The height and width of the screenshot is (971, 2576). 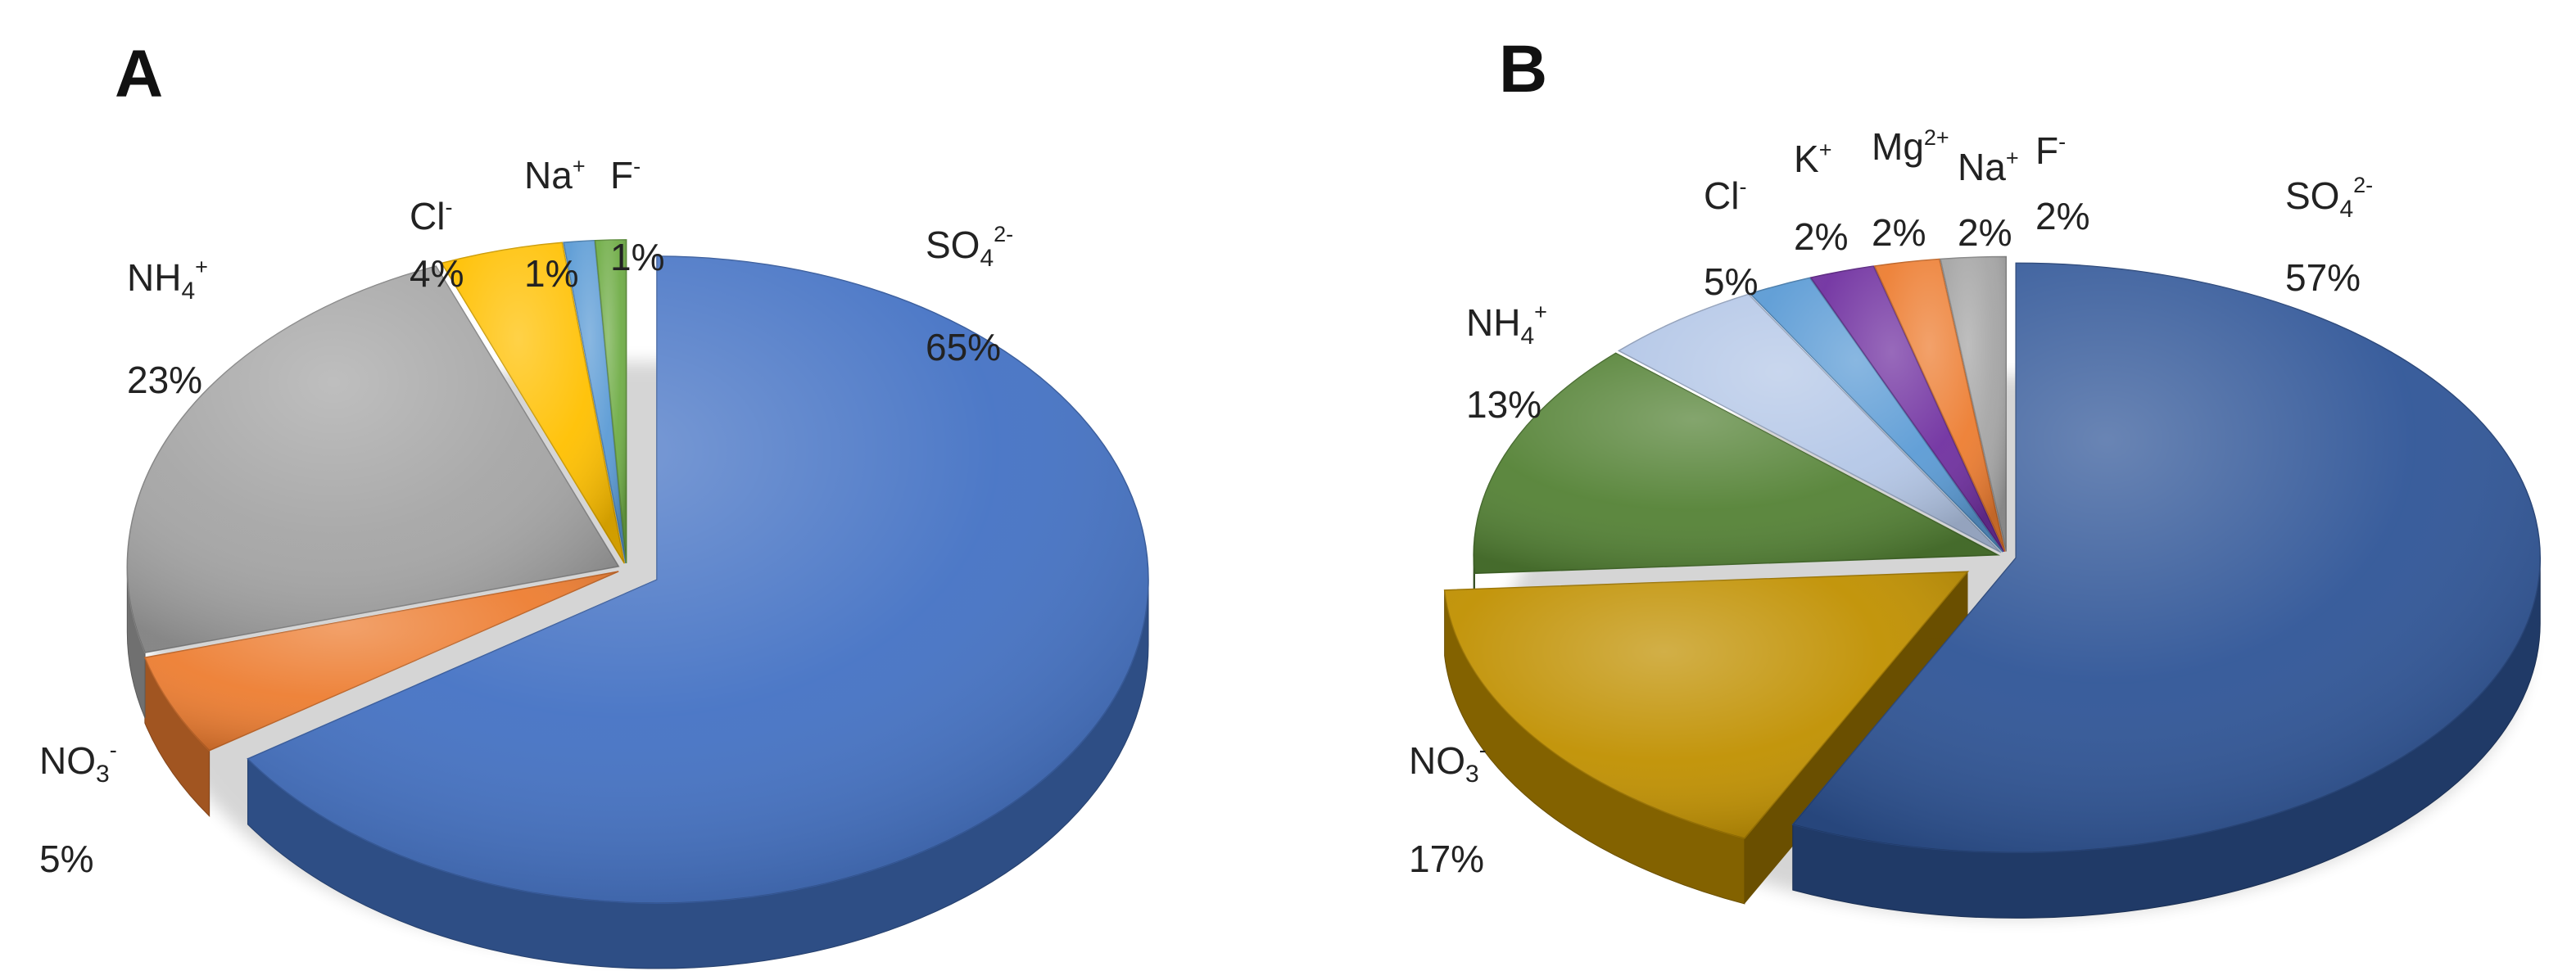 What do you see at coordinates (1706, 704) in the screenshot?
I see `chart-b-slice-sheen-no3` at bounding box center [1706, 704].